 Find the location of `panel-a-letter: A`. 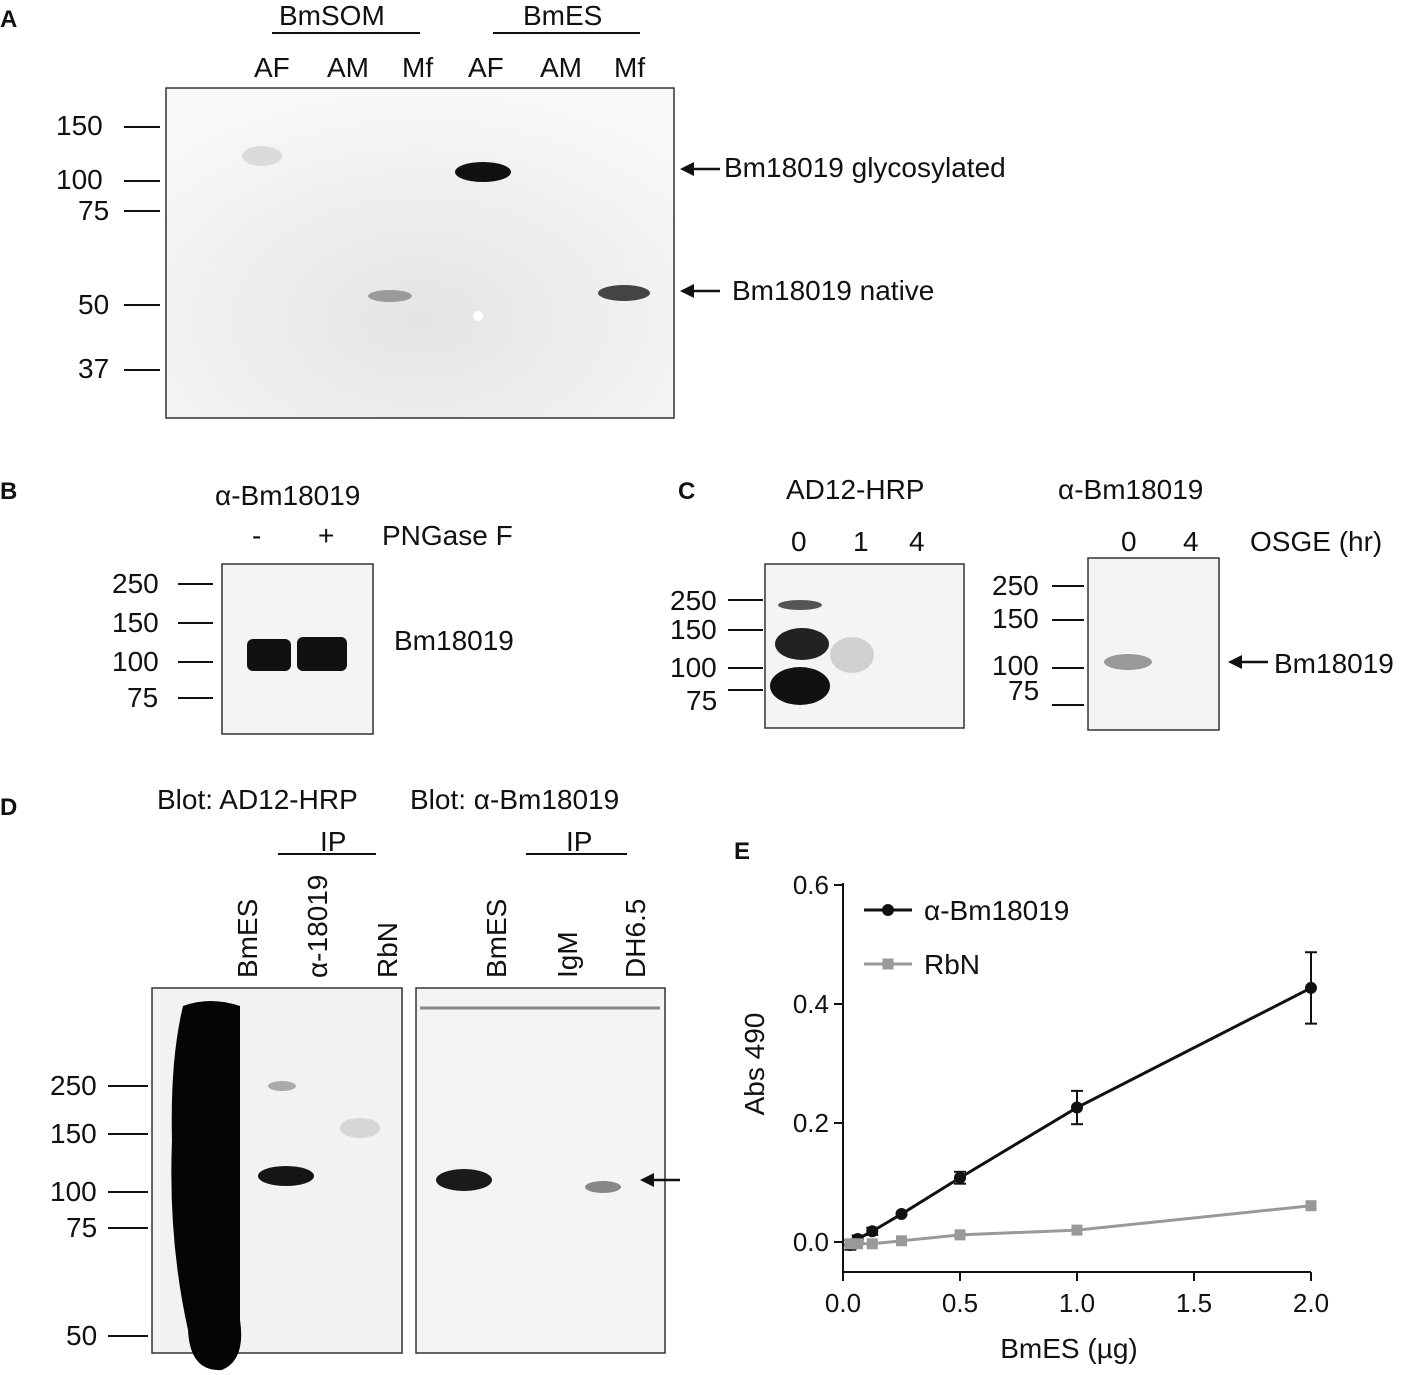

panel-a-letter: A is located at coordinates (9, 19).